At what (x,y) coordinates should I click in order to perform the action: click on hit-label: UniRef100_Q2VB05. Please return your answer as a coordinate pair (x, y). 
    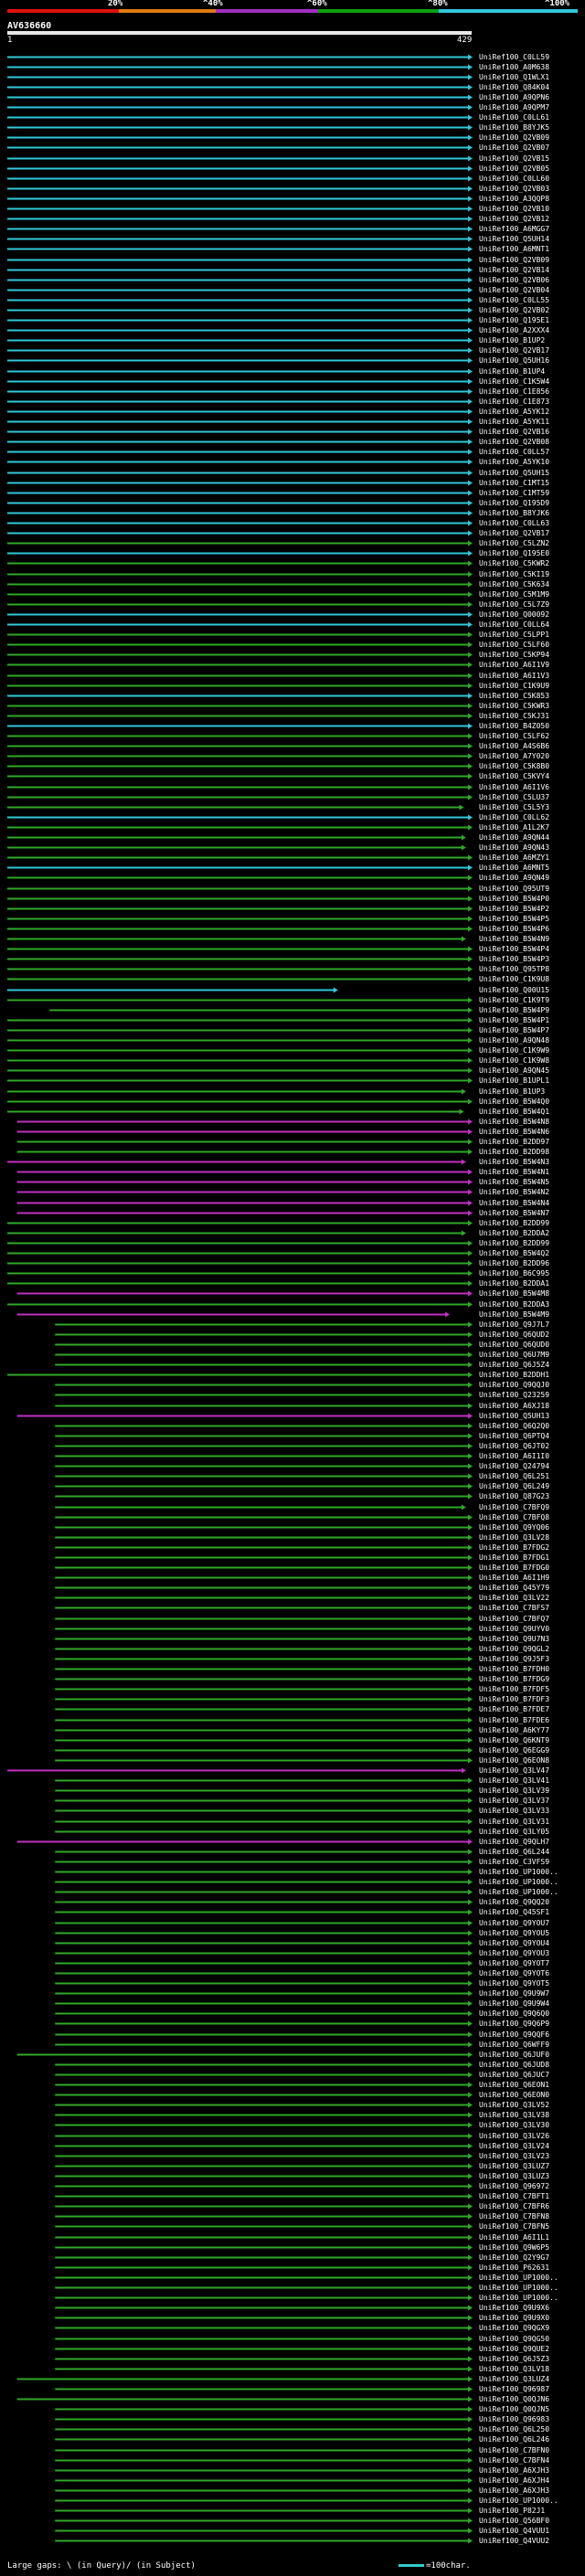
    Looking at the image, I should click on (514, 168).